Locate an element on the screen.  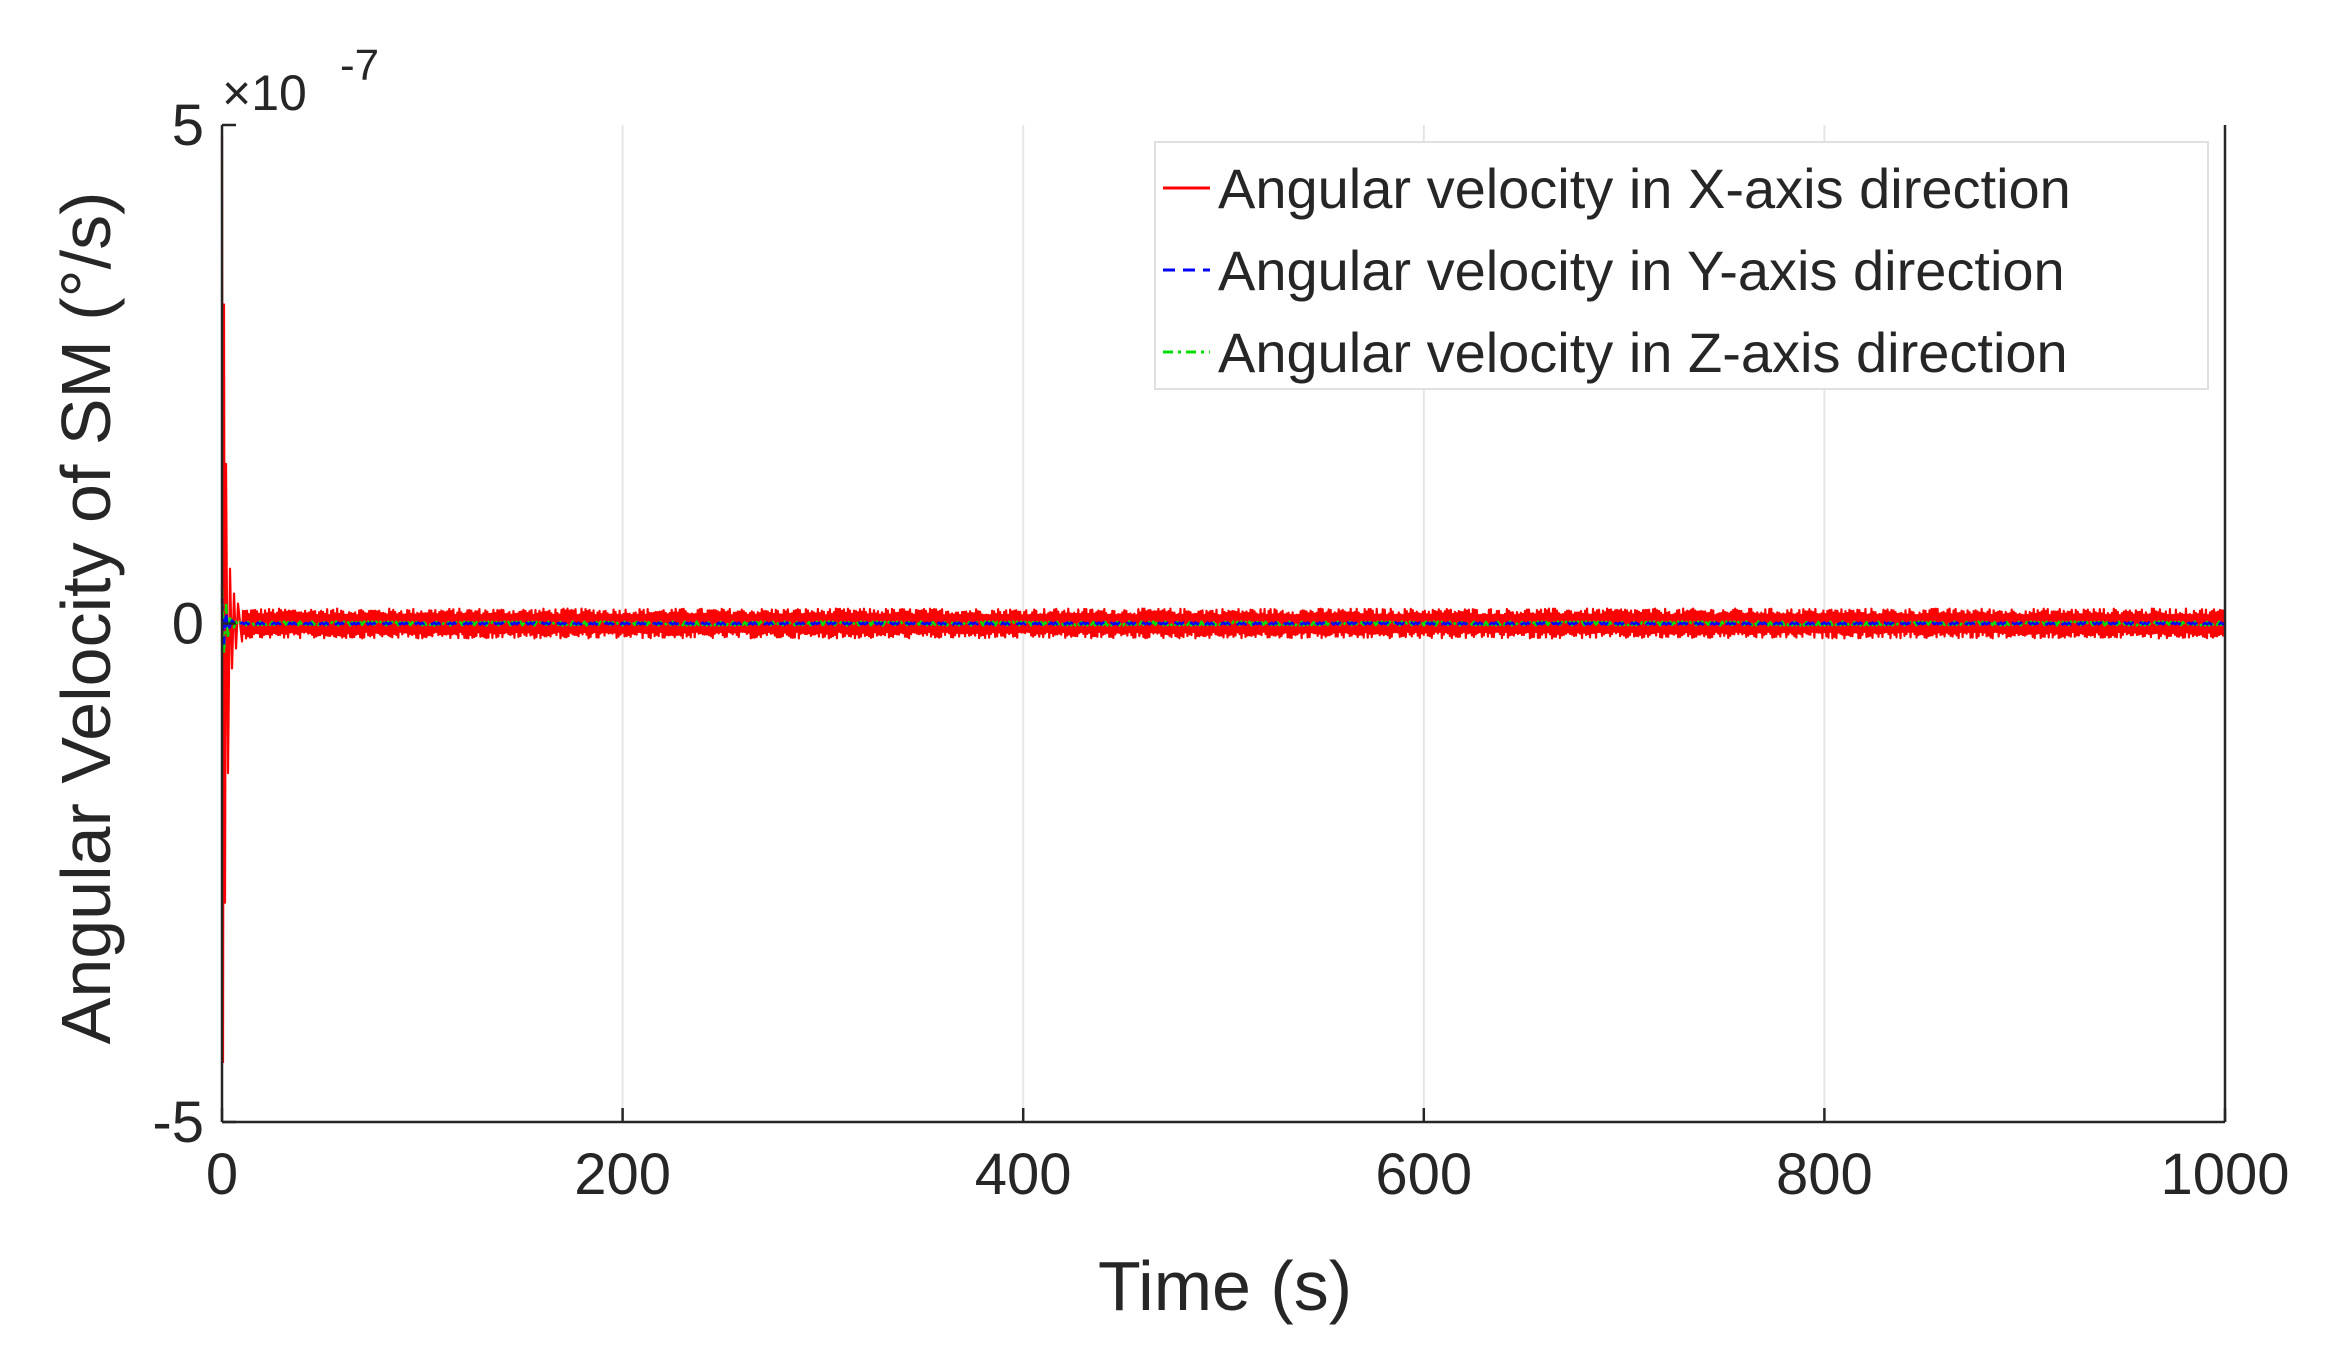
x-axis-label: Time (s) is located at coordinates (1225, 1286).